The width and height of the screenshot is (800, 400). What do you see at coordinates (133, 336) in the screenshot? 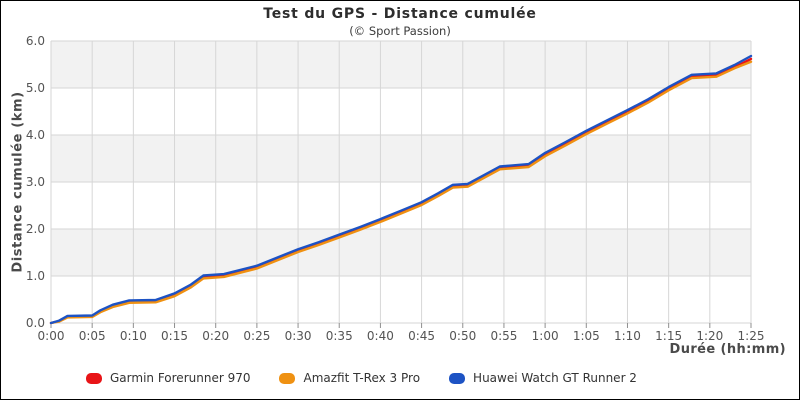
I see `x-tick-label: 0:10` at bounding box center [133, 336].